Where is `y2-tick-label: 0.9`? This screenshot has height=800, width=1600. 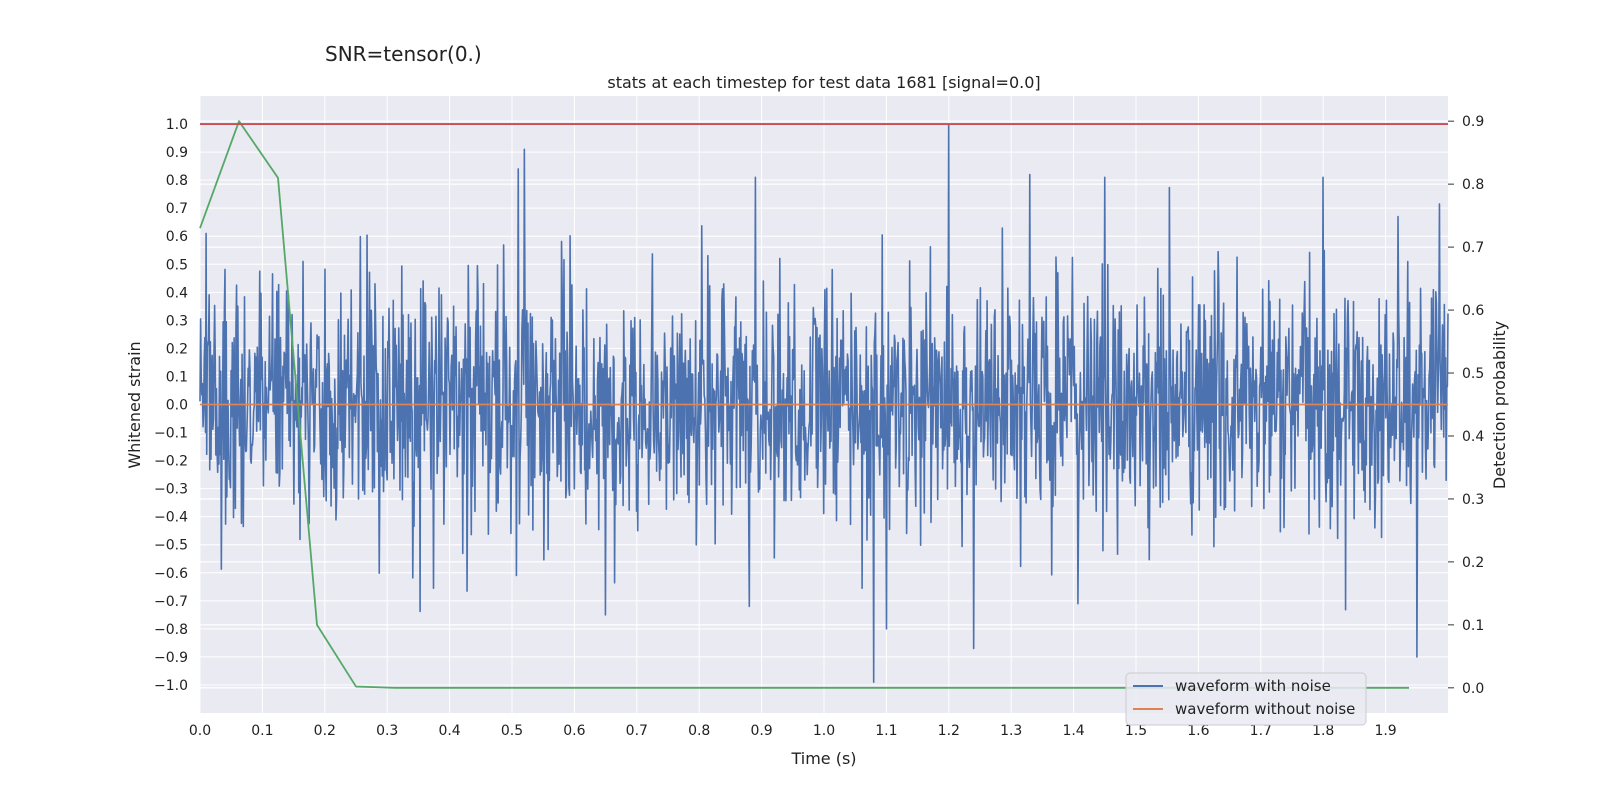
y2-tick-label: 0.9 is located at coordinates (1473, 122).